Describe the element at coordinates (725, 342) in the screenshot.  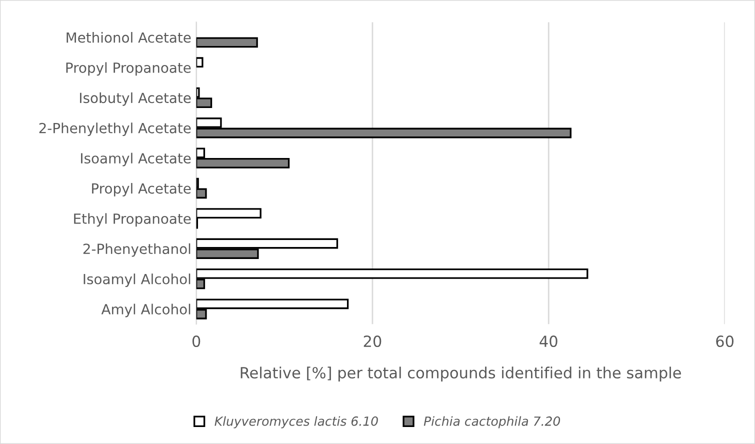
I see `x-tick-label: 60` at that location.